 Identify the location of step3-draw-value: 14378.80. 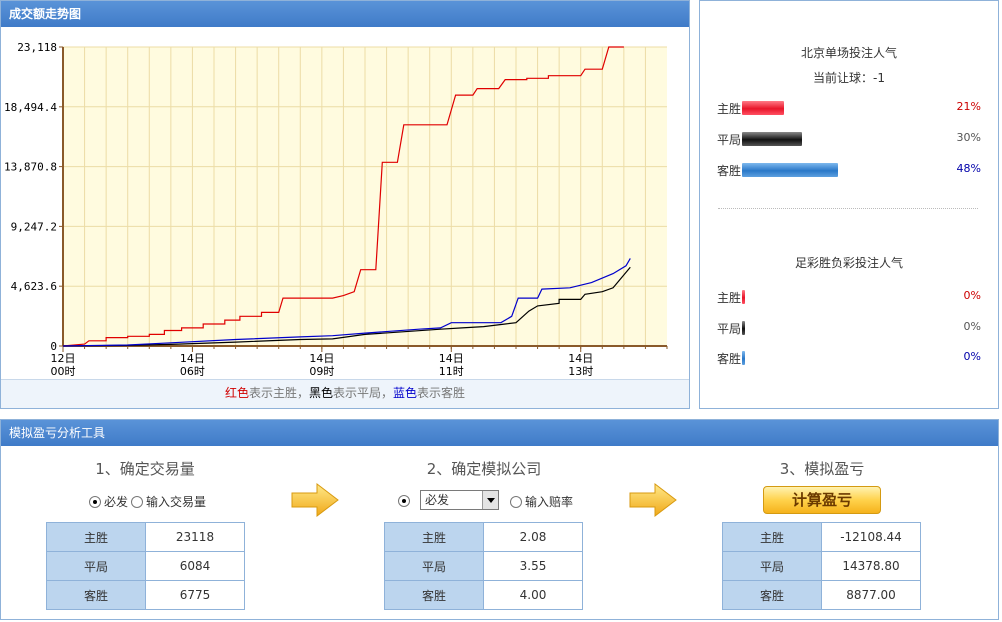
(871, 566).